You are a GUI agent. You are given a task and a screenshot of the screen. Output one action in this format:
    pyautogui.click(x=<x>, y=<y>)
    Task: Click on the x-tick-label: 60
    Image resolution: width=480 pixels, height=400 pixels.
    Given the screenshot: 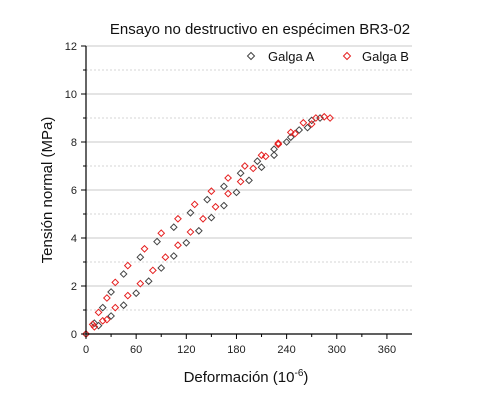 What is the action you would take?
    pyautogui.click(x=136, y=350)
    